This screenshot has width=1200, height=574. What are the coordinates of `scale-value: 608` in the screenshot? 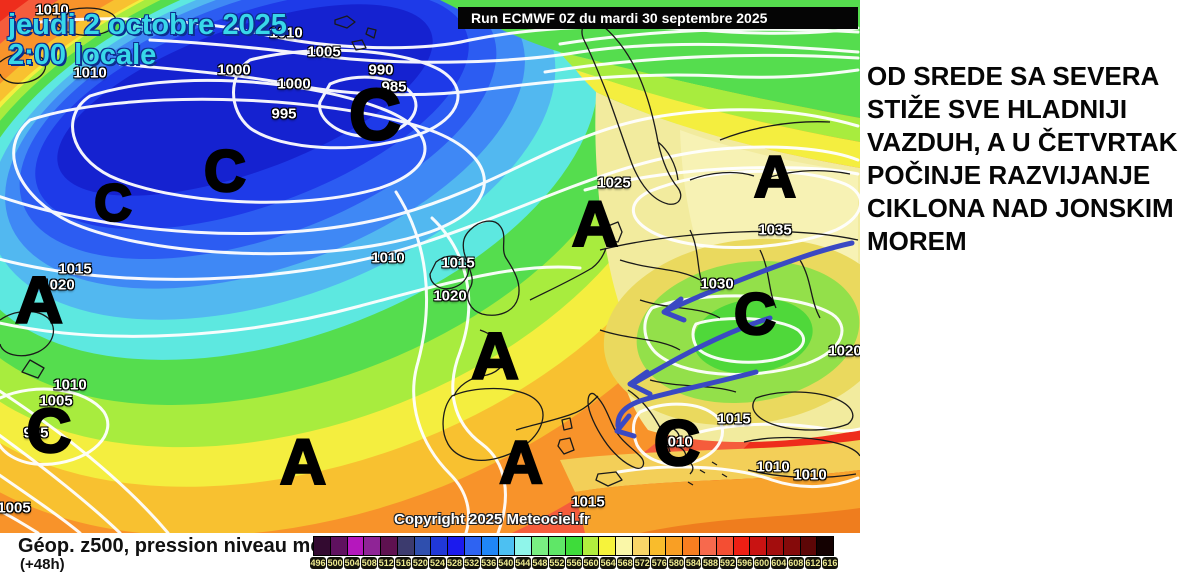 It's located at (795, 563).